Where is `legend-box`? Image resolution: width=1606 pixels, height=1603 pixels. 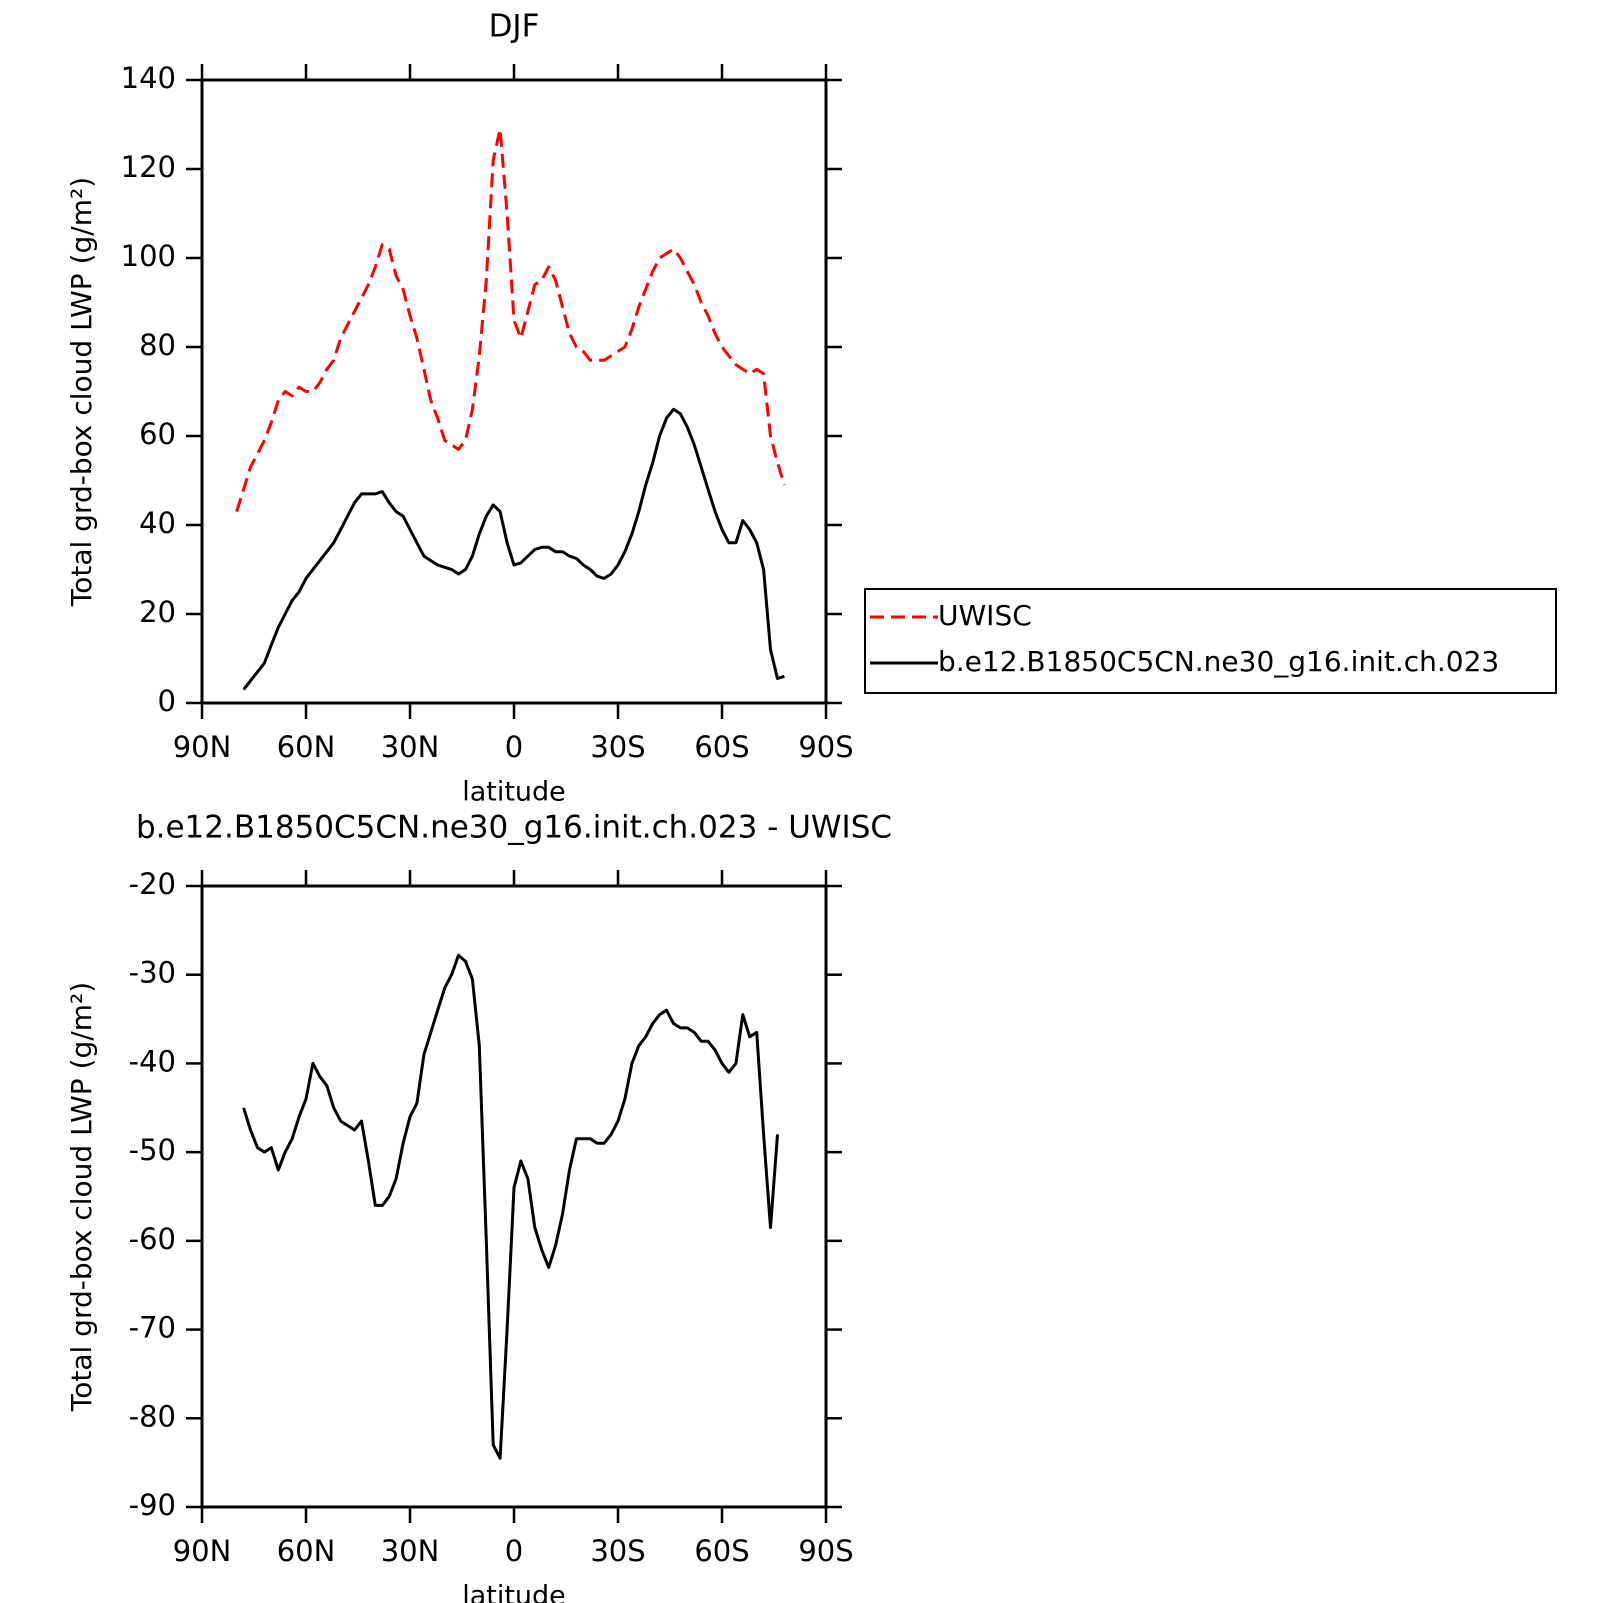 legend-box is located at coordinates (1210, 641).